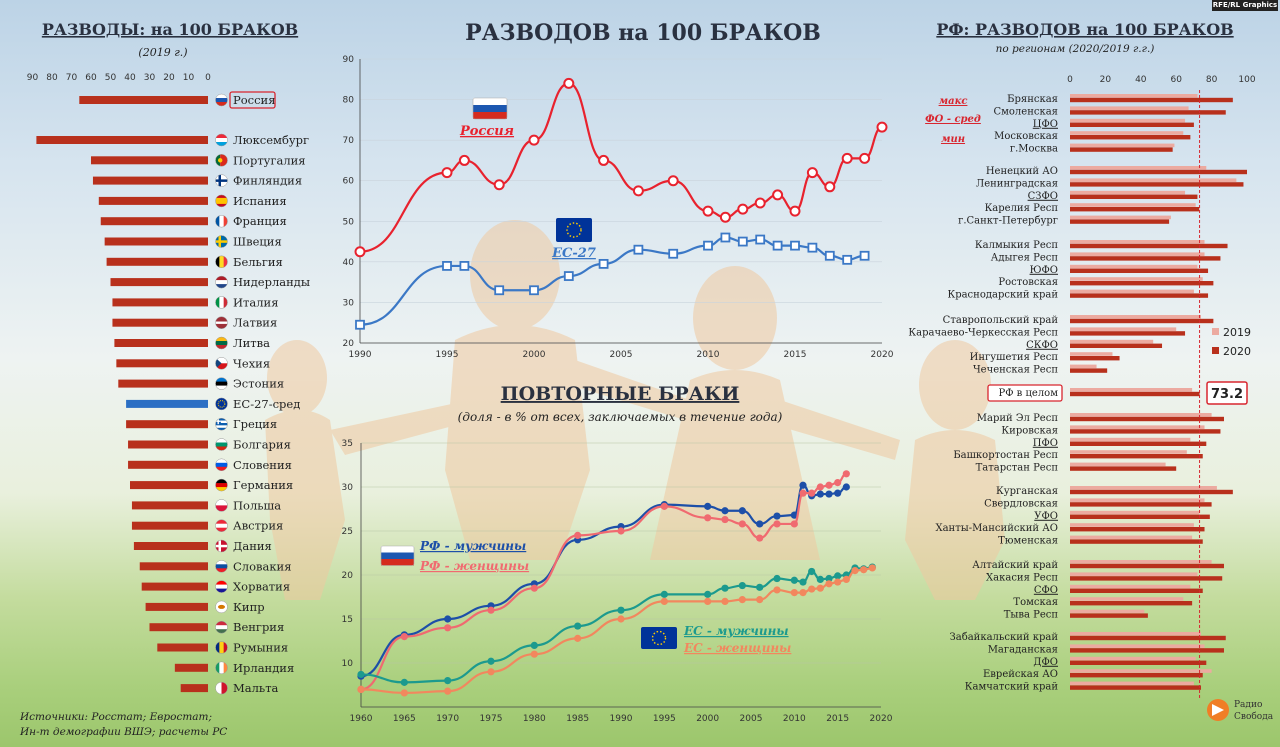 The image size is (1280, 747). Describe the element at coordinates (221, 282) in the screenshot. I see `flag-Нидерланды-icon` at that location.